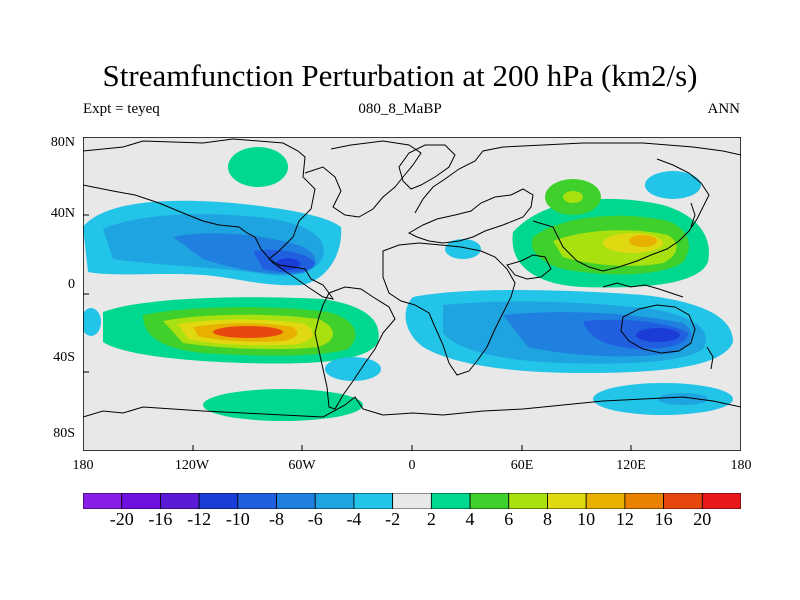  I want to click on lat-label: 40S, so click(64, 357).